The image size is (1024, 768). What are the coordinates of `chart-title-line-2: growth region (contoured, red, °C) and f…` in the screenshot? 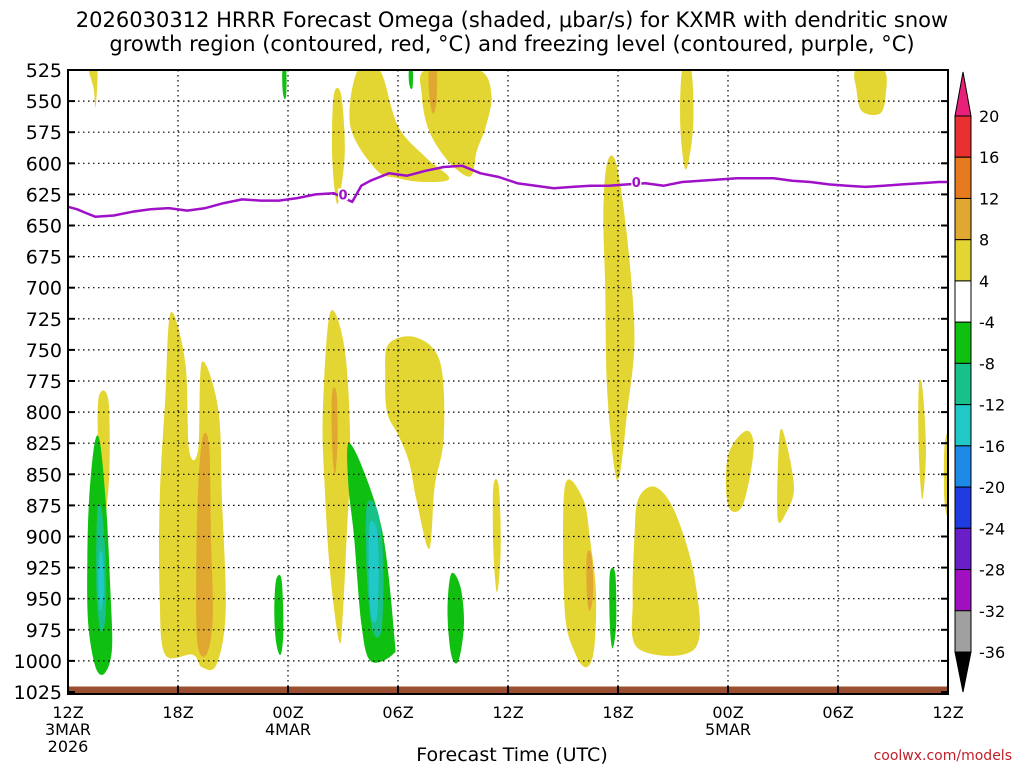 It's located at (512, 44).